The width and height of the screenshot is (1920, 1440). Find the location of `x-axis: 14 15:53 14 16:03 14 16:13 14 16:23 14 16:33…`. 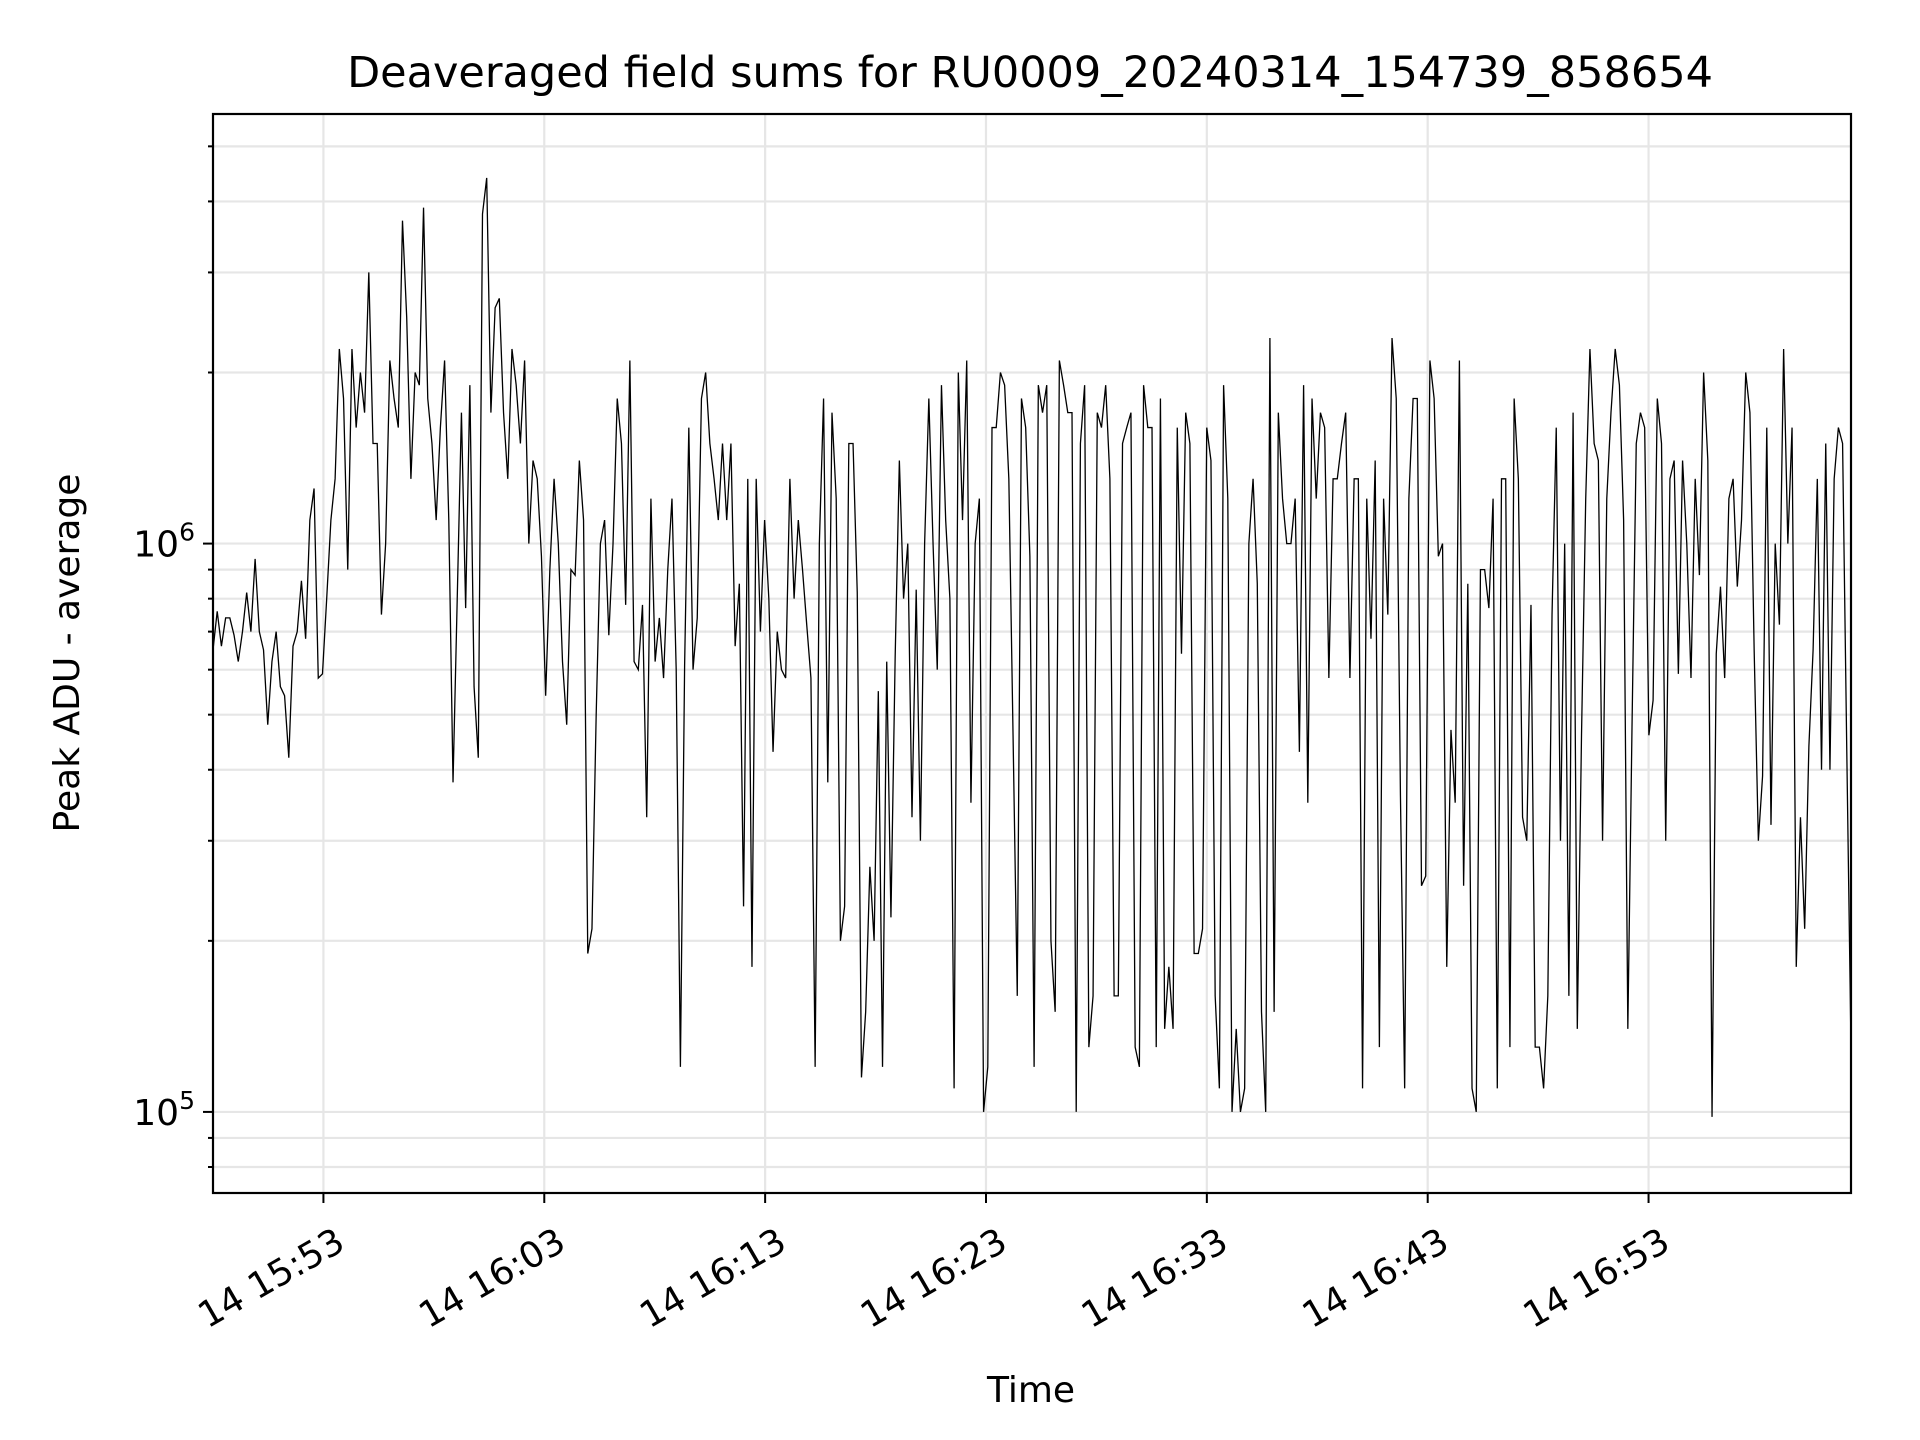

x-axis: 14 15:53 14 16:03 14 16:13 14 16:23 14 16:33… is located at coordinates (934, 1265).